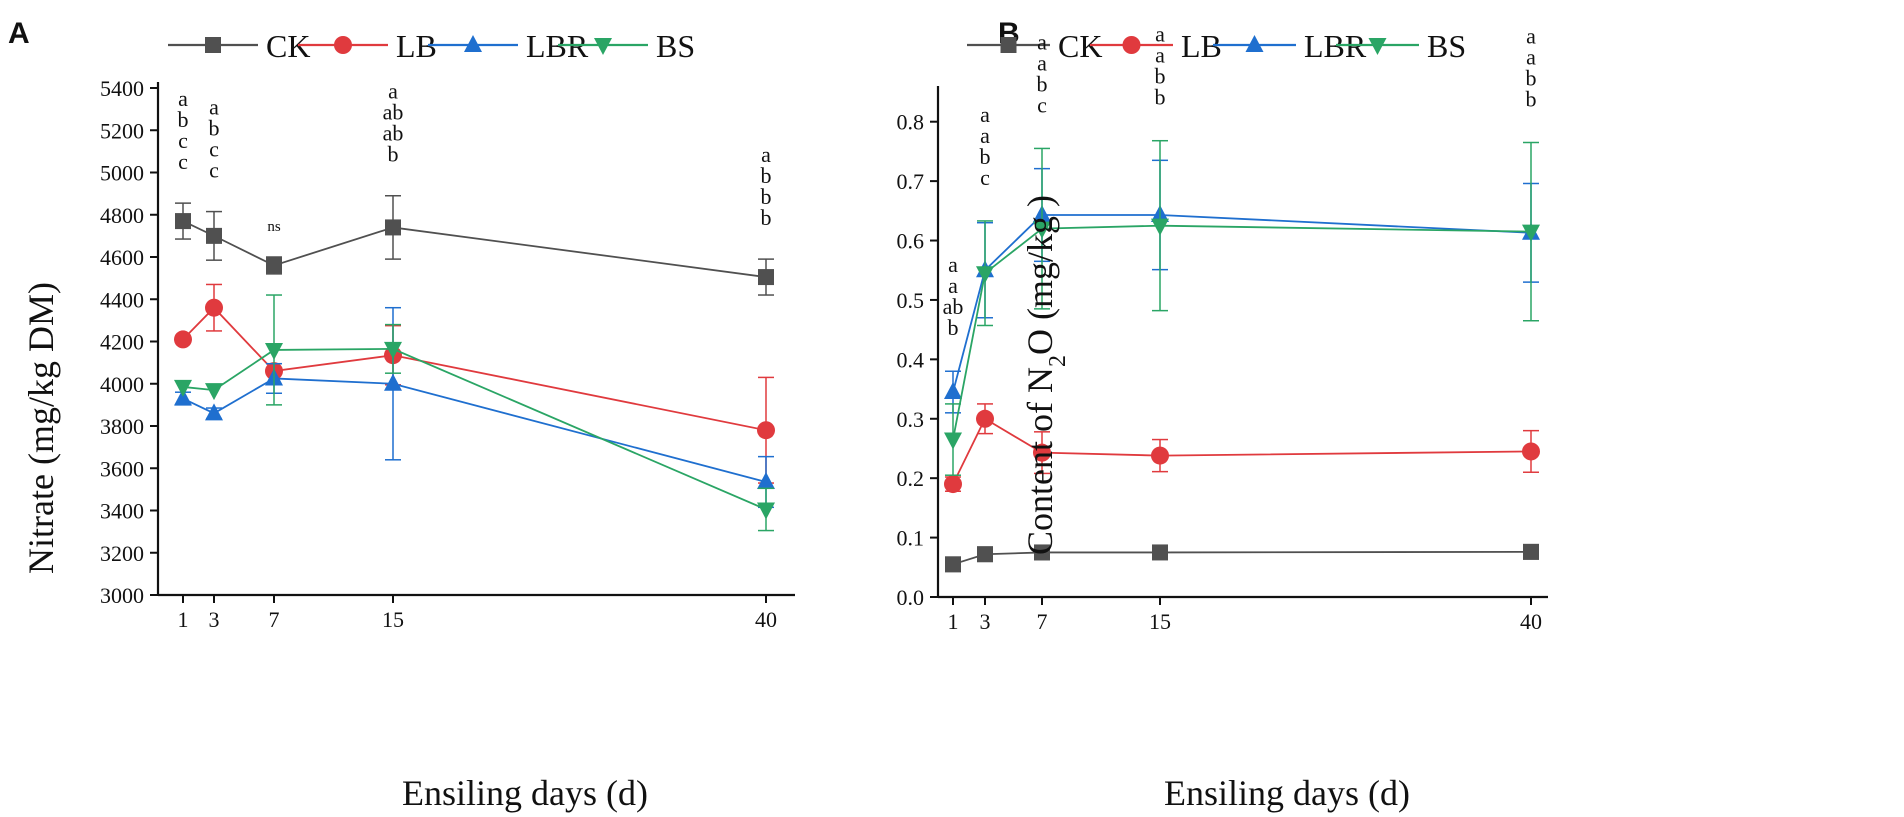 The height and width of the screenshot is (817, 1904). What do you see at coordinates (1131, 45) in the screenshot?
I see `panel-b-legend-marker-lb` at bounding box center [1131, 45].